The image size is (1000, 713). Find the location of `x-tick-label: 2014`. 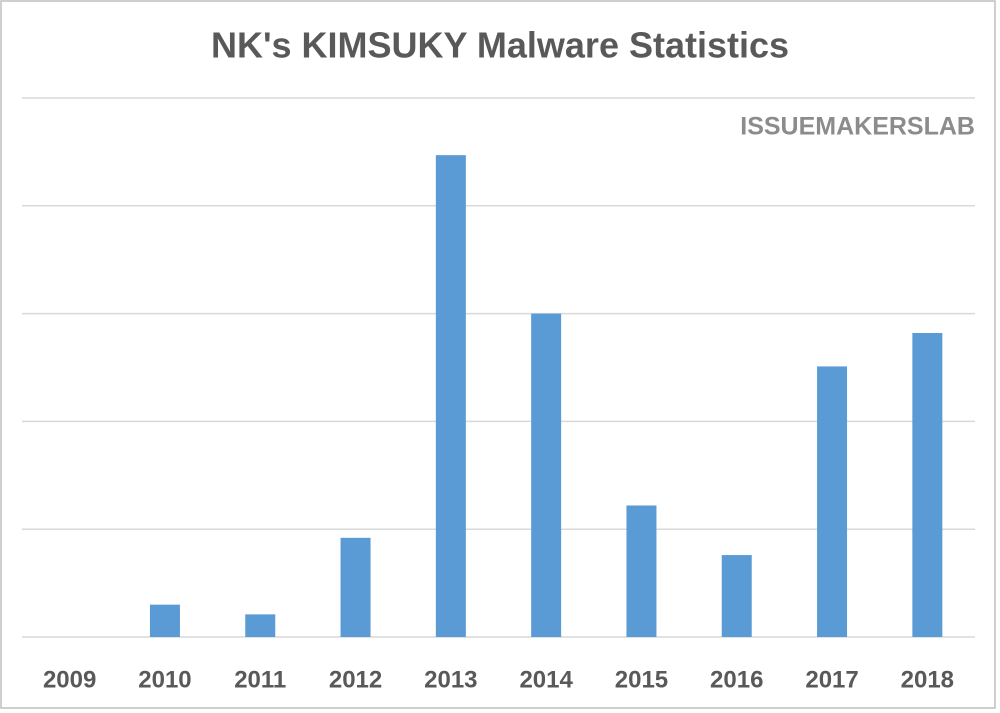

x-tick-label: 2014 is located at coordinates (546, 679).